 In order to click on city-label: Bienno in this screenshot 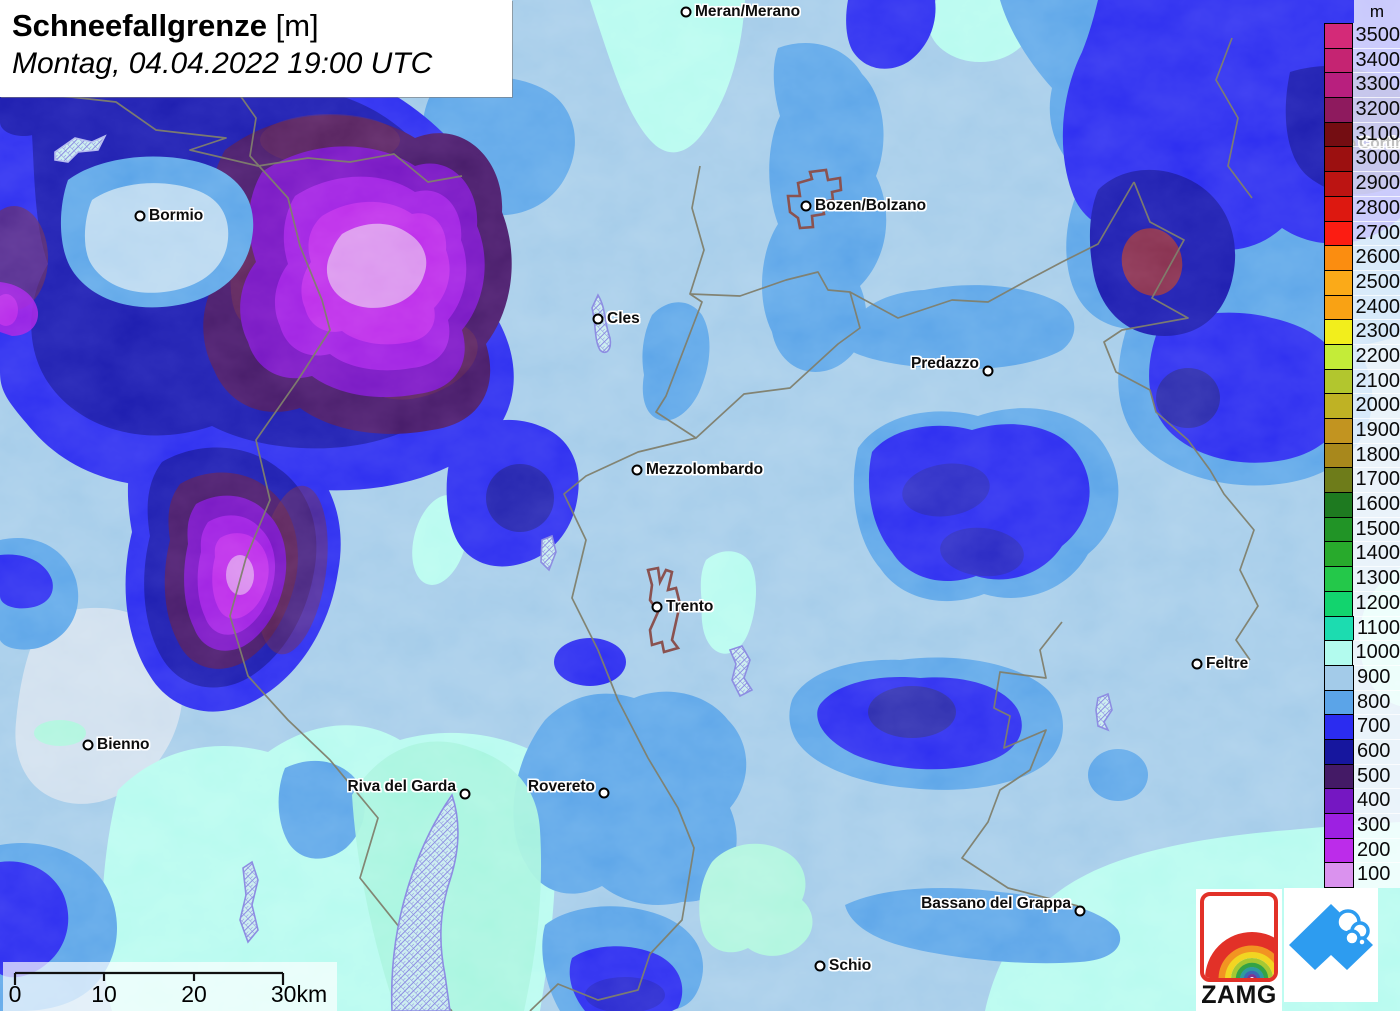, I will do `click(123, 744)`.